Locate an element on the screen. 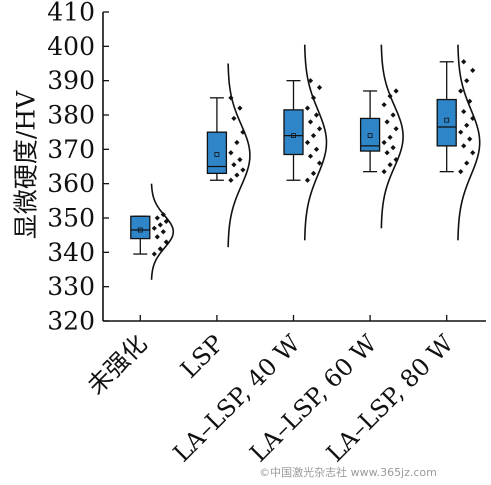 The width and height of the screenshot is (491, 485). y-tick-label: 360 is located at coordinates (71, 183).